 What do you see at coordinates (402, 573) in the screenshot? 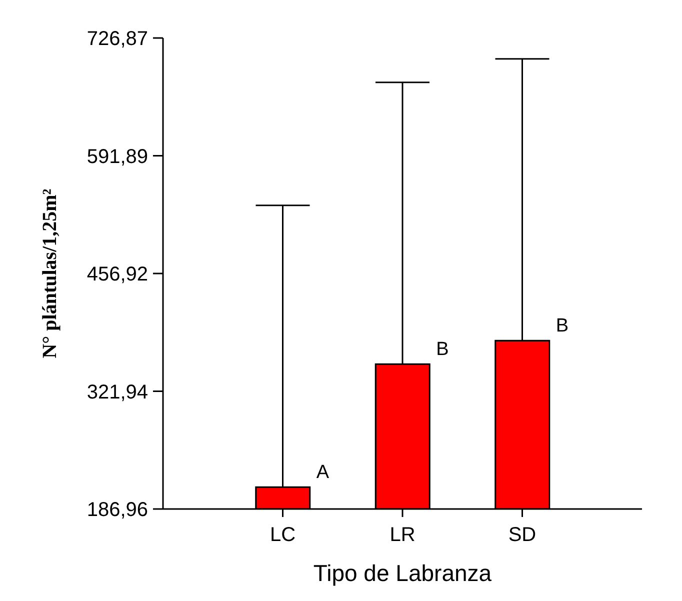
I see `x-axis-title: Tipo de Labranza` at bounding box center [402, 573].